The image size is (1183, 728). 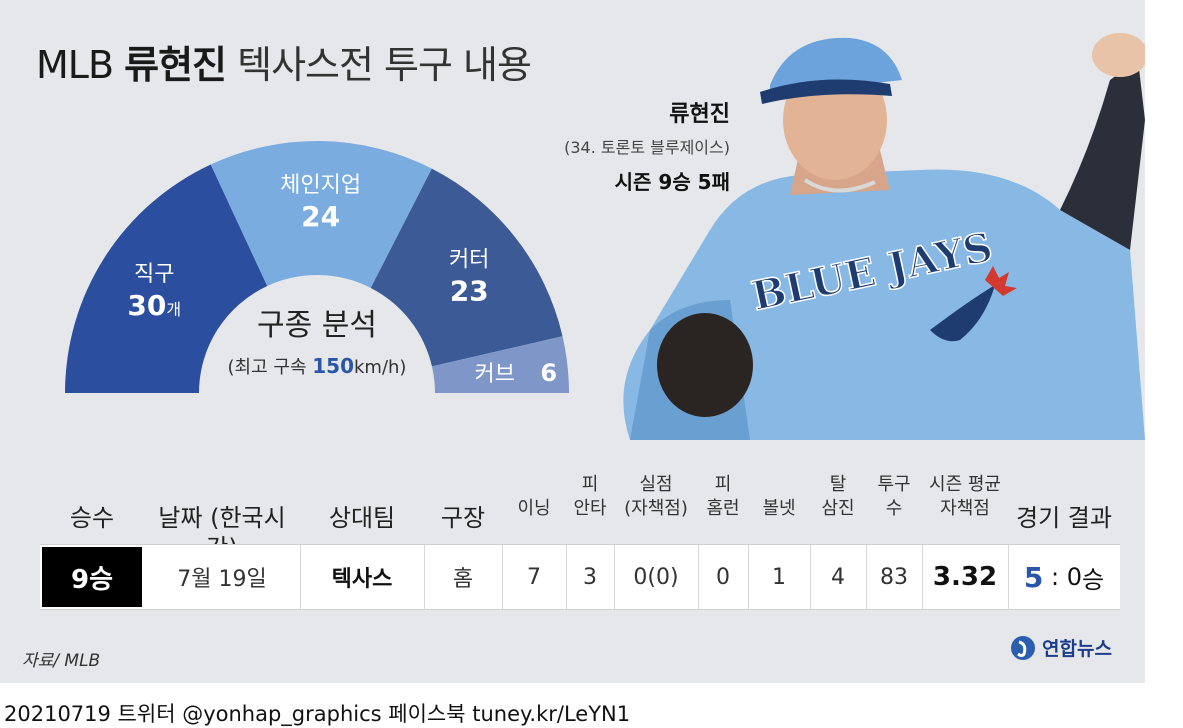 I want to click on subtitle-suffix: km/h), so click(x=380, y=367).